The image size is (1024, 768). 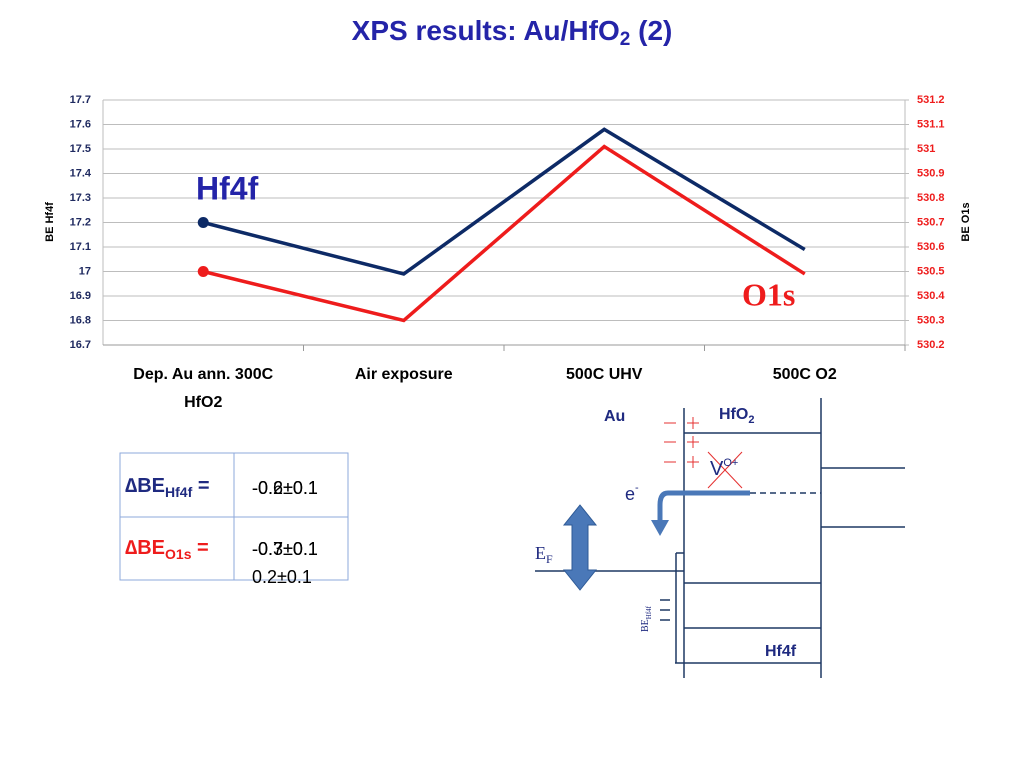 I want to click on series-name: Hf4f, so click(x=227, y=188).